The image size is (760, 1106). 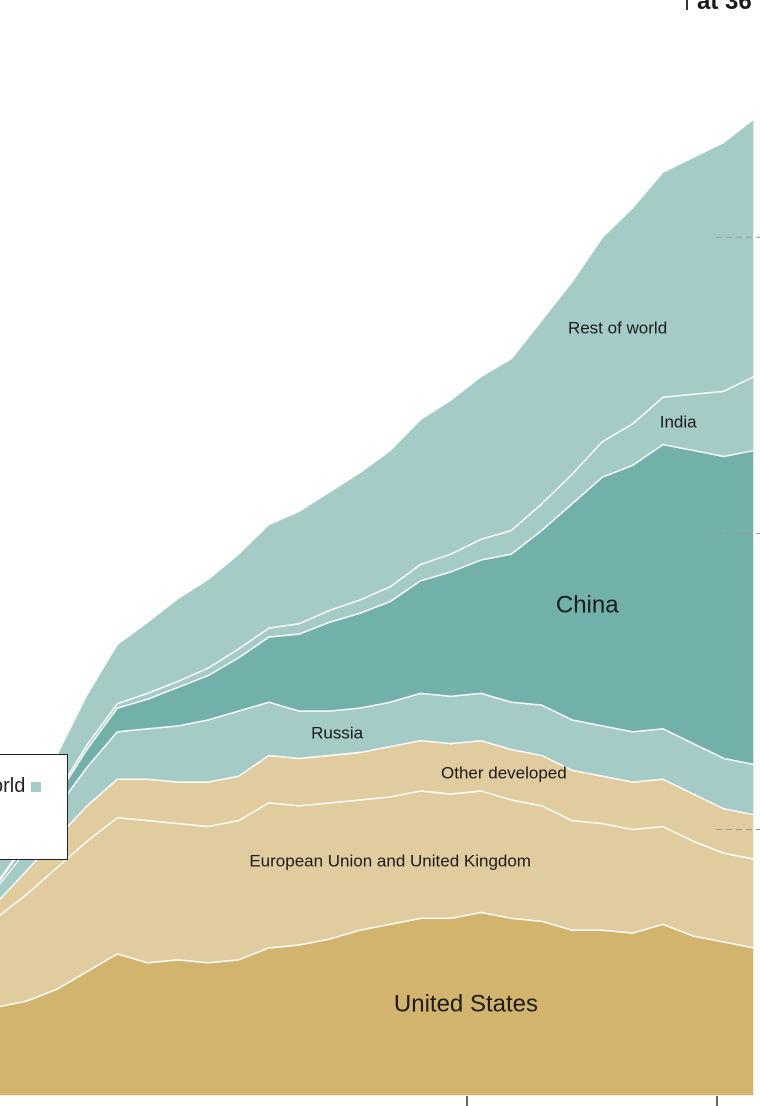 What do you see at coordinates (504, 772) in the screenshot?
I see `label-other-developed: Other developed` at bounding box center [504, 772].